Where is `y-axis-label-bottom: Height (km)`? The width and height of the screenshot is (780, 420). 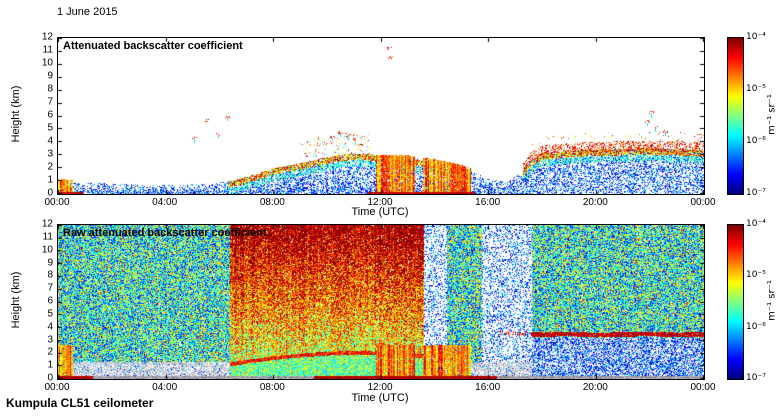
y-axis-label-bottom: Height (km) is located at coordinates (16, 300).